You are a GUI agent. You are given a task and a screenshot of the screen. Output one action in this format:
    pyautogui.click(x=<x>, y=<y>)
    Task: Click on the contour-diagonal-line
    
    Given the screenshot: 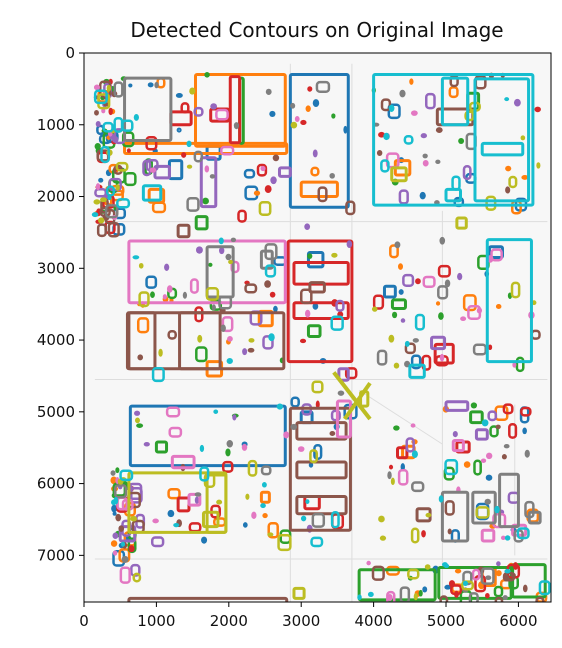 What is the action you would take?
    pyautogui.click(x=357, y=401)
    